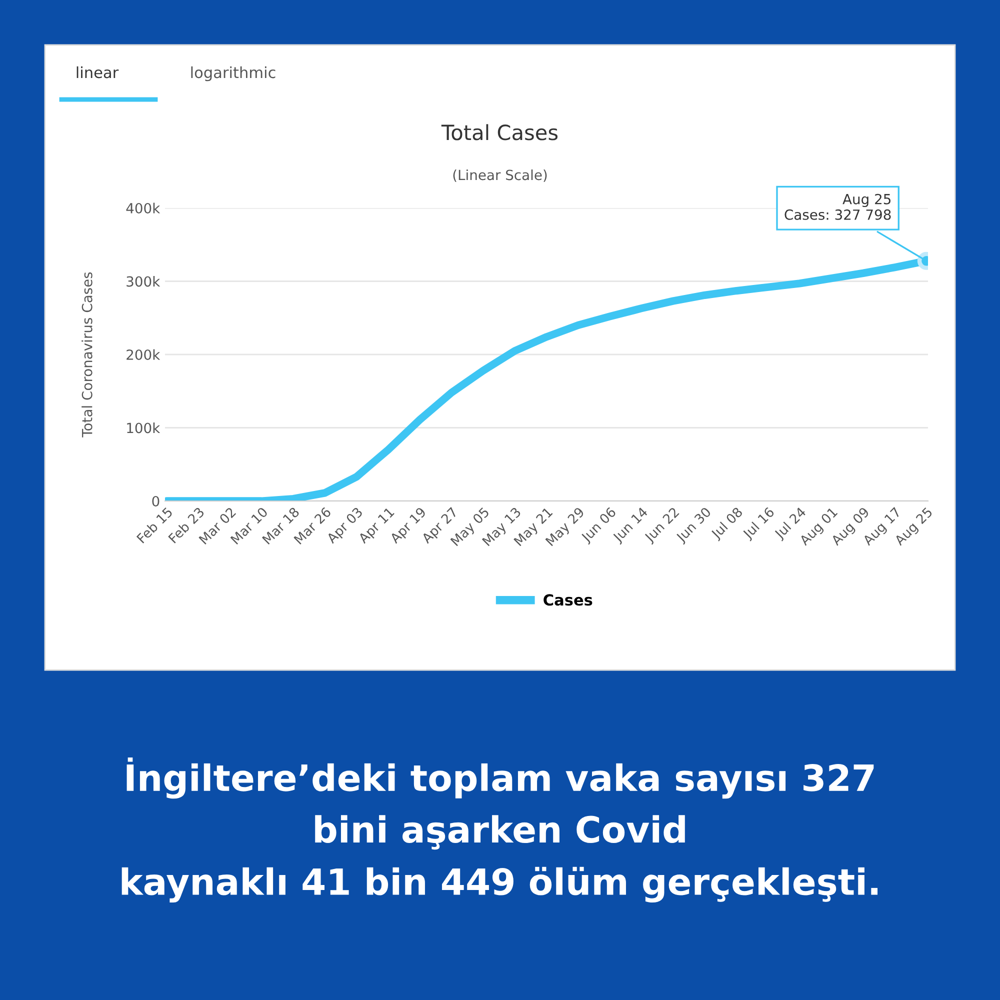  I want to click on text: İngiltere’deki toplam vaka sayısı 327 bini aşarken Covid kaynaklı 41 bin 449 ölüm gerçekleşti., so click(500, 830).